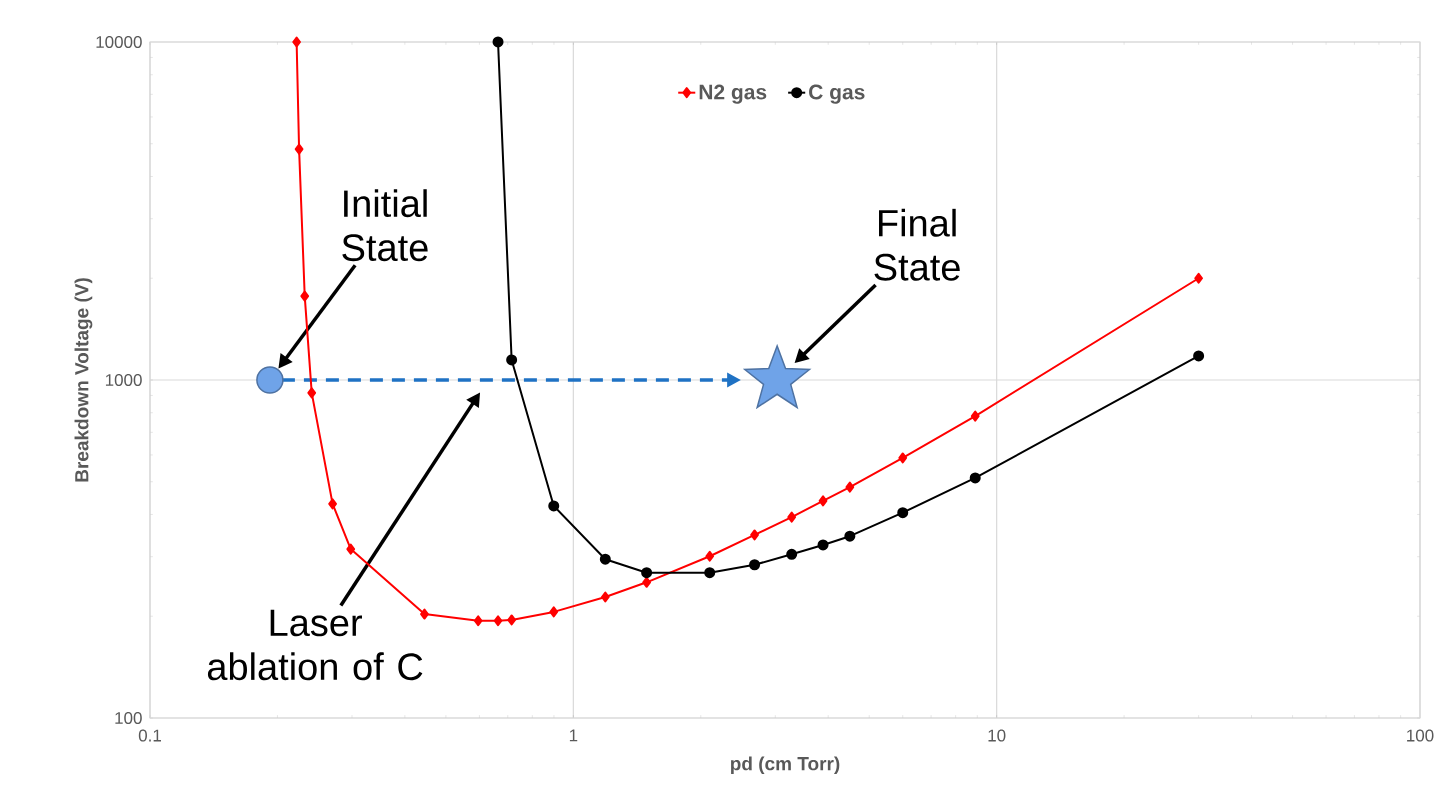 This screenshot has height=800, width=1446. Describe the element at coordinates (128, 717) in the screenshot. I see `y-tick-label: 100` at that location.